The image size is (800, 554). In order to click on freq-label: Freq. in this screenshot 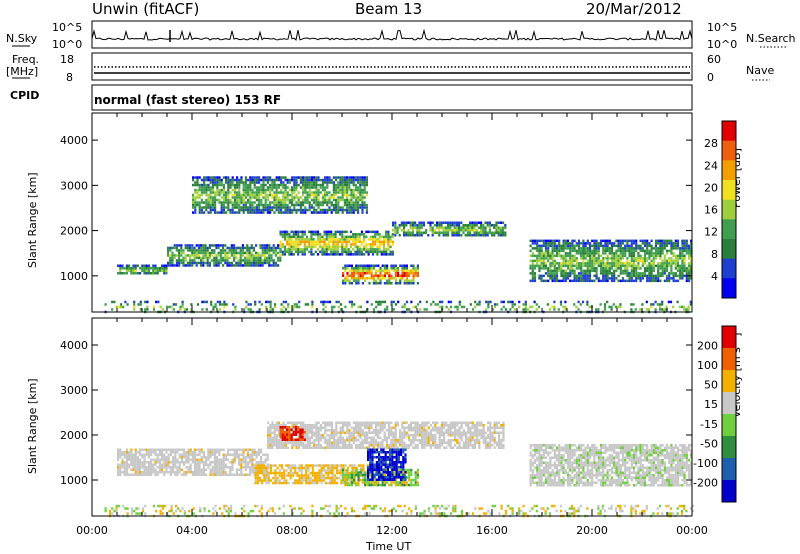, I will do `click(26, 59)`.